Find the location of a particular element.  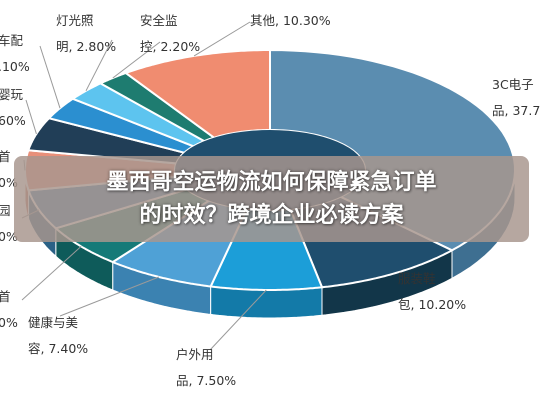

slice-label-line: 包, 10.20% is located at coordinates (432, 304).